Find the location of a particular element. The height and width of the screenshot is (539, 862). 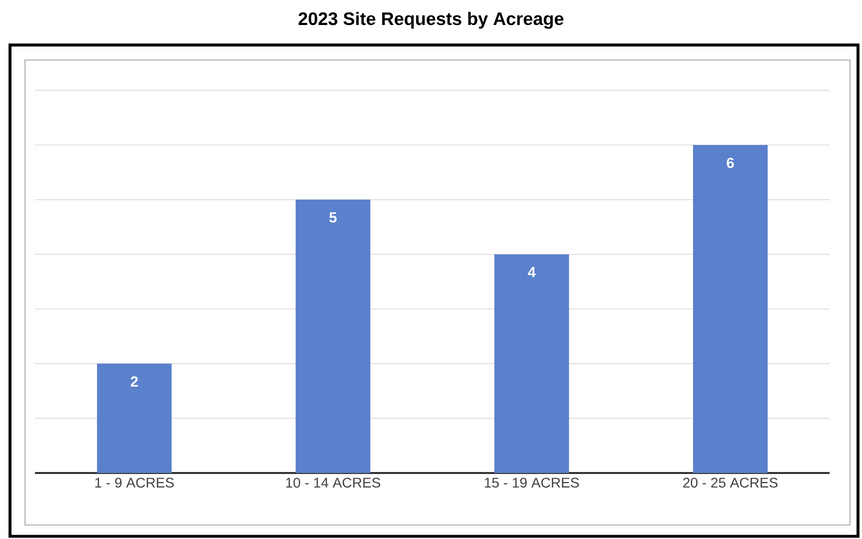

data-label: 4 is located at coordinates (532, 272).